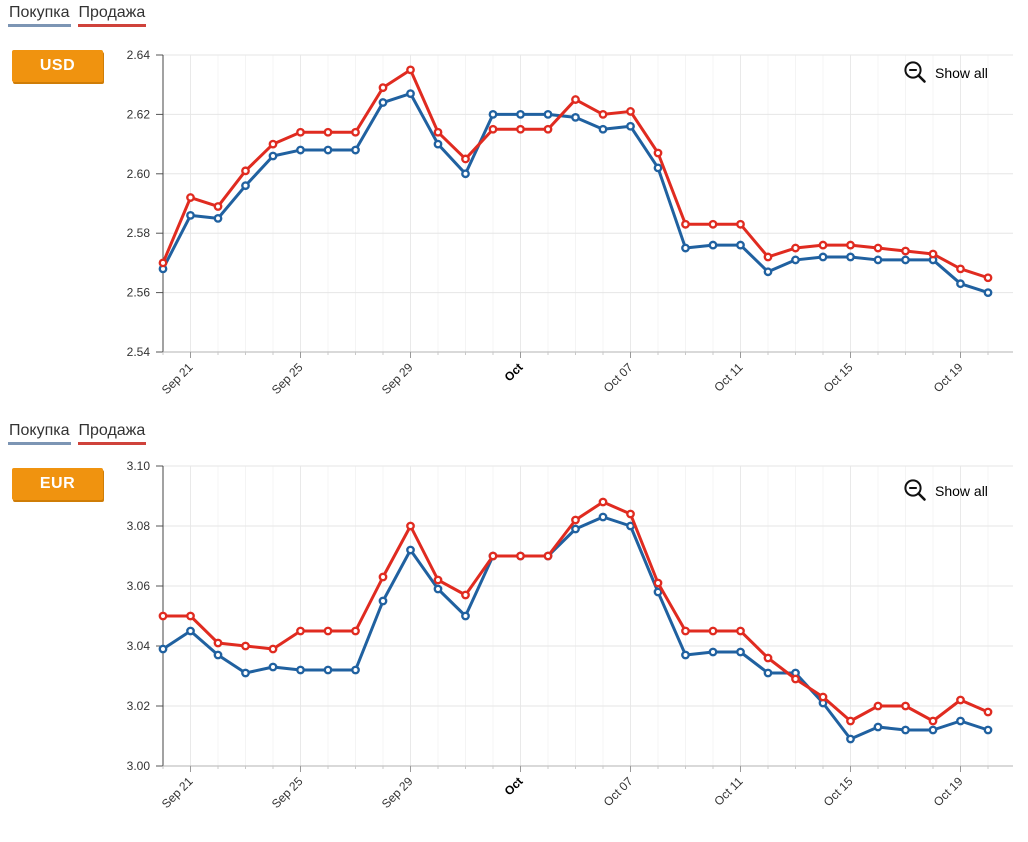 The height and width of the screenshot is (842, 1028). I want to click on y-axis-label: 3.10, so click(139, 466).